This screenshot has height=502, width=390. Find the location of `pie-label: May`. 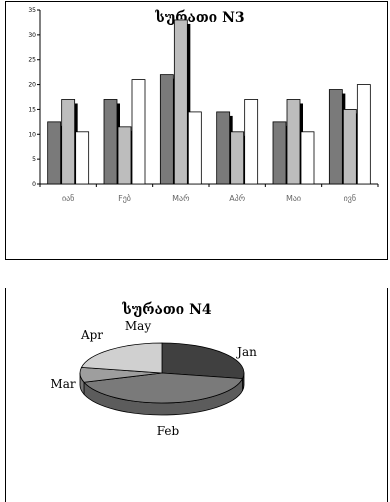

pie-label: May is located at coordinates (138, 326).